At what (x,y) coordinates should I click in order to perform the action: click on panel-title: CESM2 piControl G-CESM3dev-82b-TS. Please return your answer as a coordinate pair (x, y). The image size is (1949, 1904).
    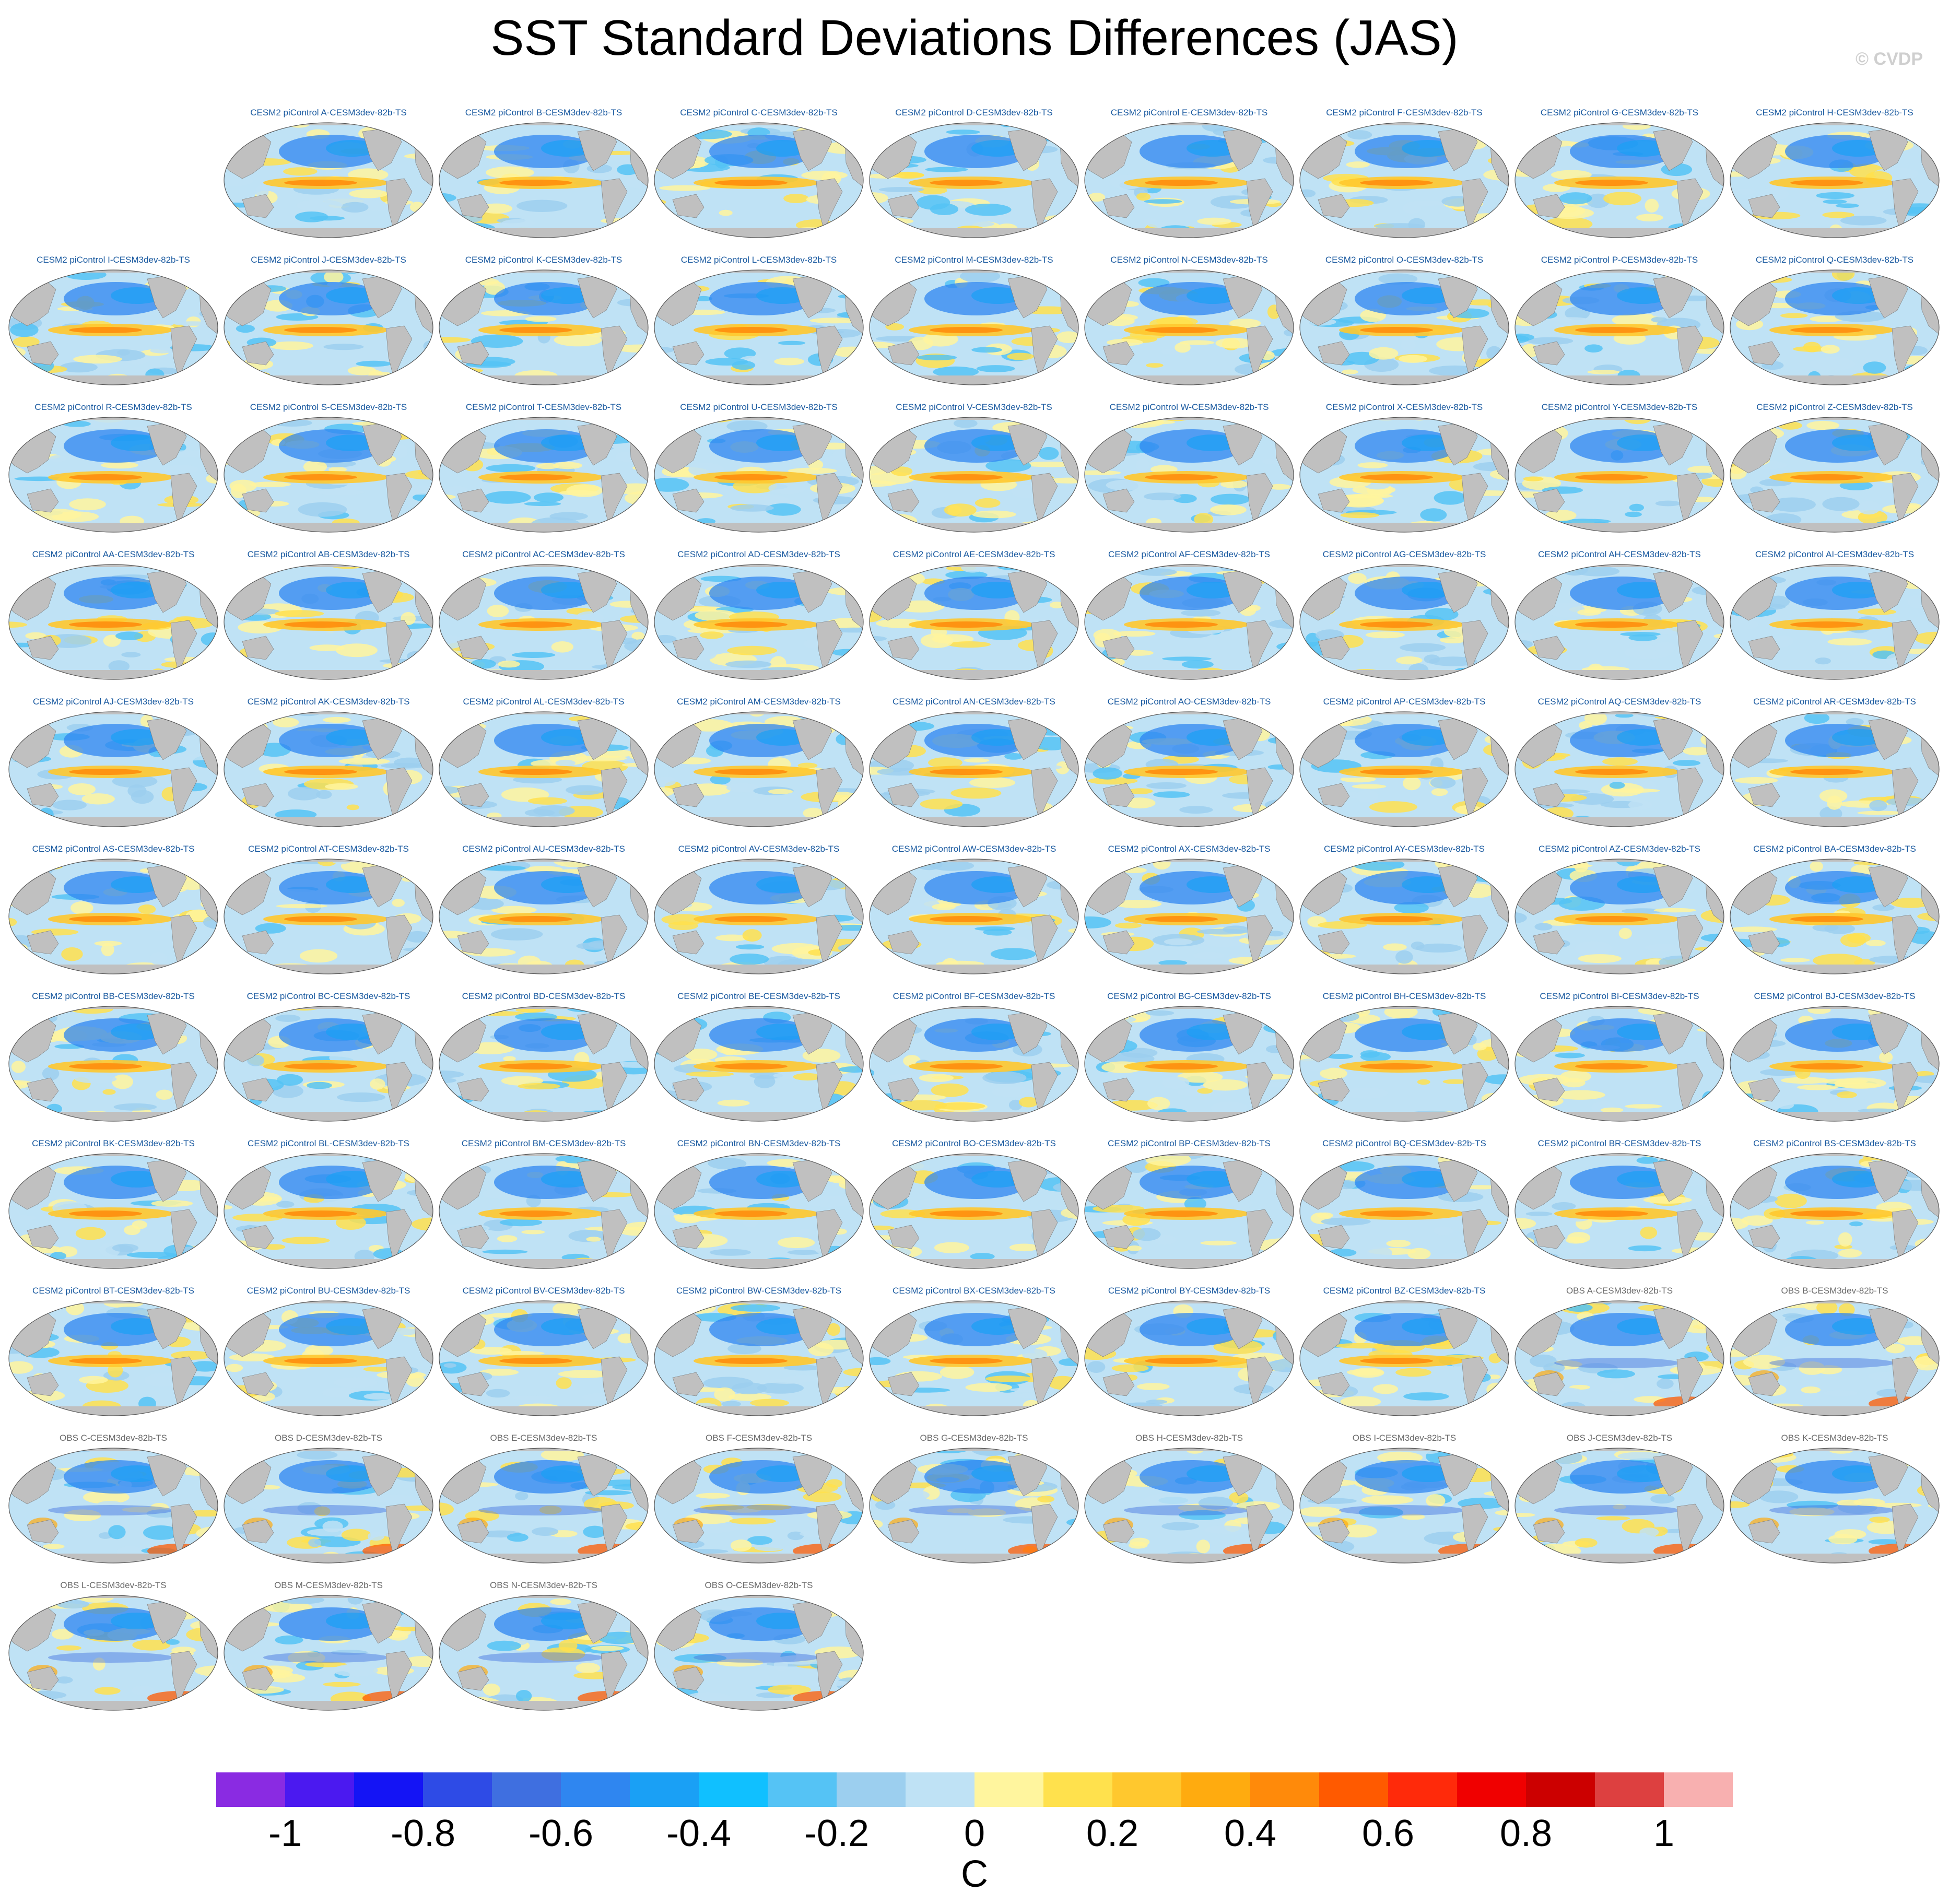
    Looking at the image, I should click on (1619, 112).